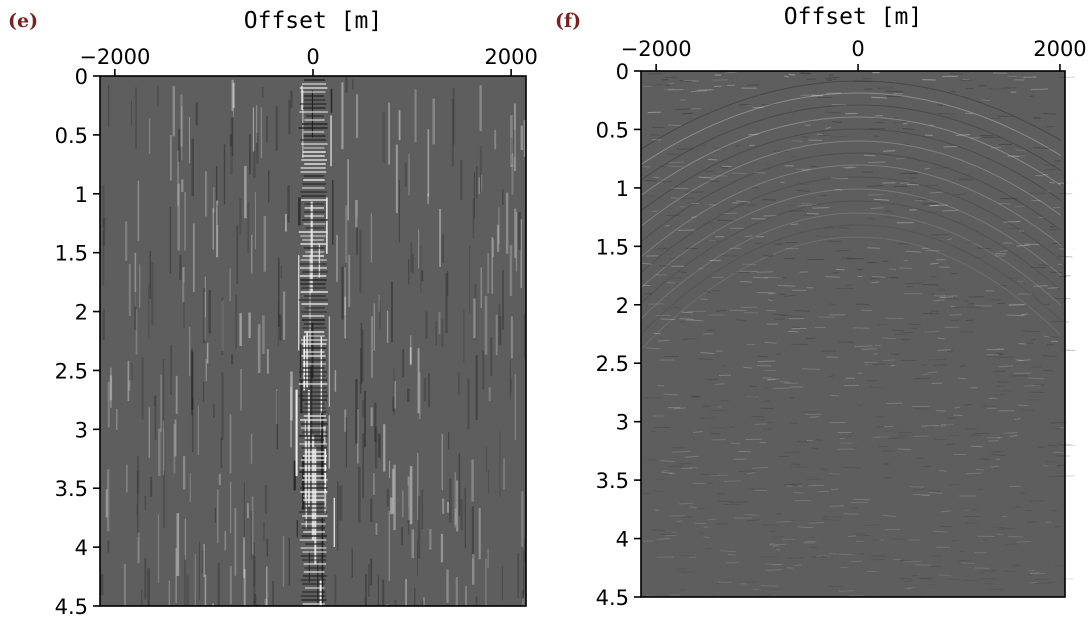 This screenshot has height=630, width=1090. Describe the element at coordinates (612, 130) in the screenshot. I see `y-tick-label: 0.5` at that location.